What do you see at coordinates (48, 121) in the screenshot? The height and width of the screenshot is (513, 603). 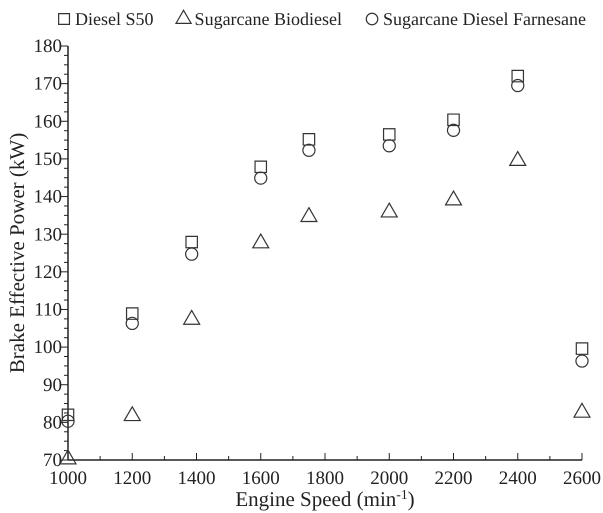 I see `y-tick-label: 160` at bounding box center [48, 121].